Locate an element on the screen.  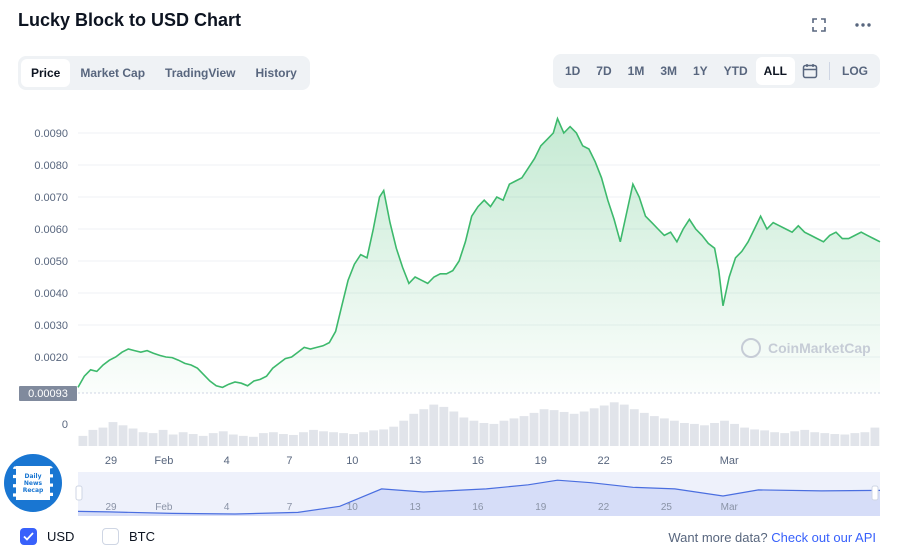
range-3m-button: 3M is located at coordinates (668, 71).